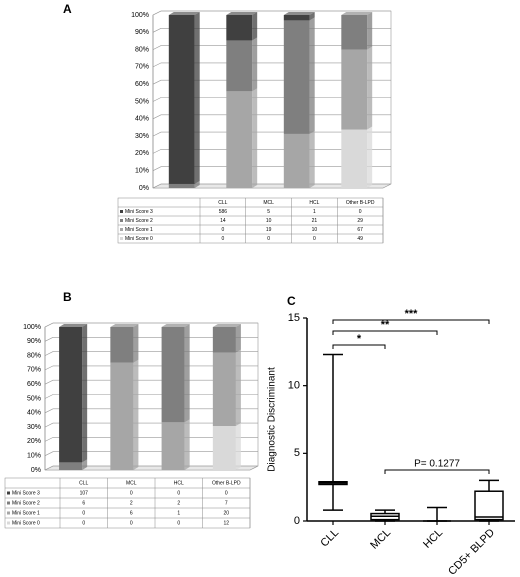 The height and width of the screenshot is (577, 520). What do you see at coordinates (34, 341) in the screenshot?
I see `y-tick-label: 90%` at bounding box center [34, 341].